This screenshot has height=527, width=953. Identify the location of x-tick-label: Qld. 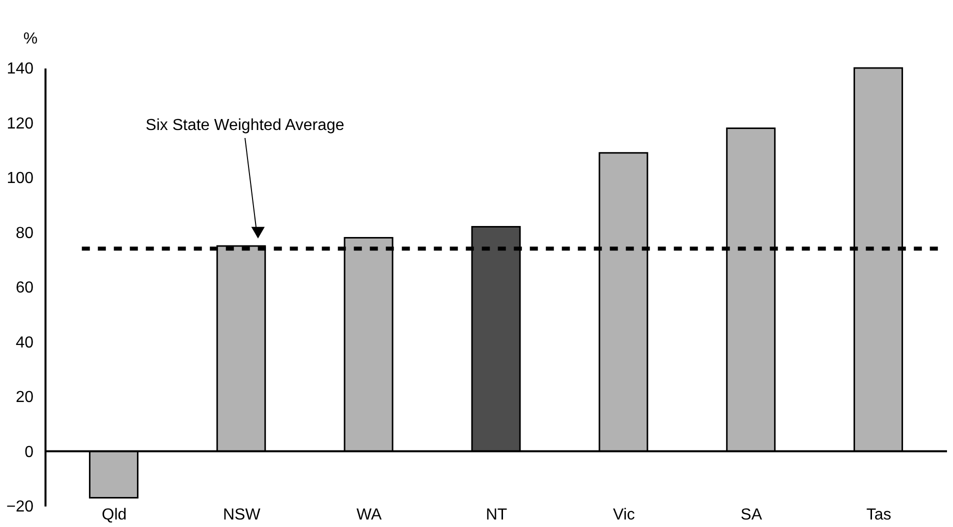
(114, 515).